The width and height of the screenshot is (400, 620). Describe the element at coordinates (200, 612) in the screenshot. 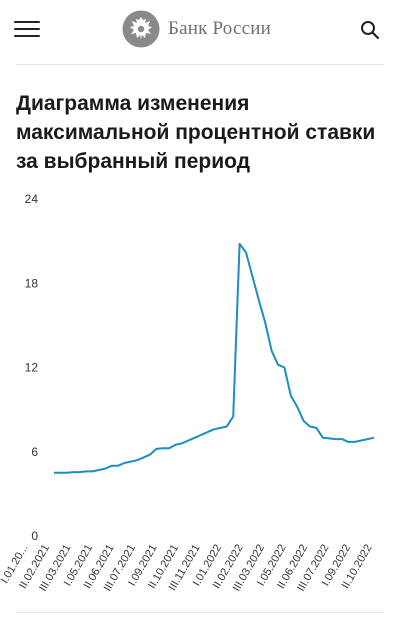

I see `bottom-divider` at that location.